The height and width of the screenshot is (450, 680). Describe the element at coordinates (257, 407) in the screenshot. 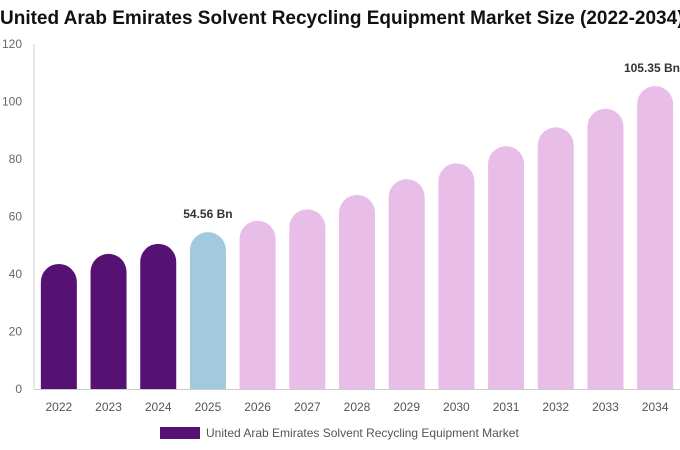

I see `x-tick-label: 2026` at that location.